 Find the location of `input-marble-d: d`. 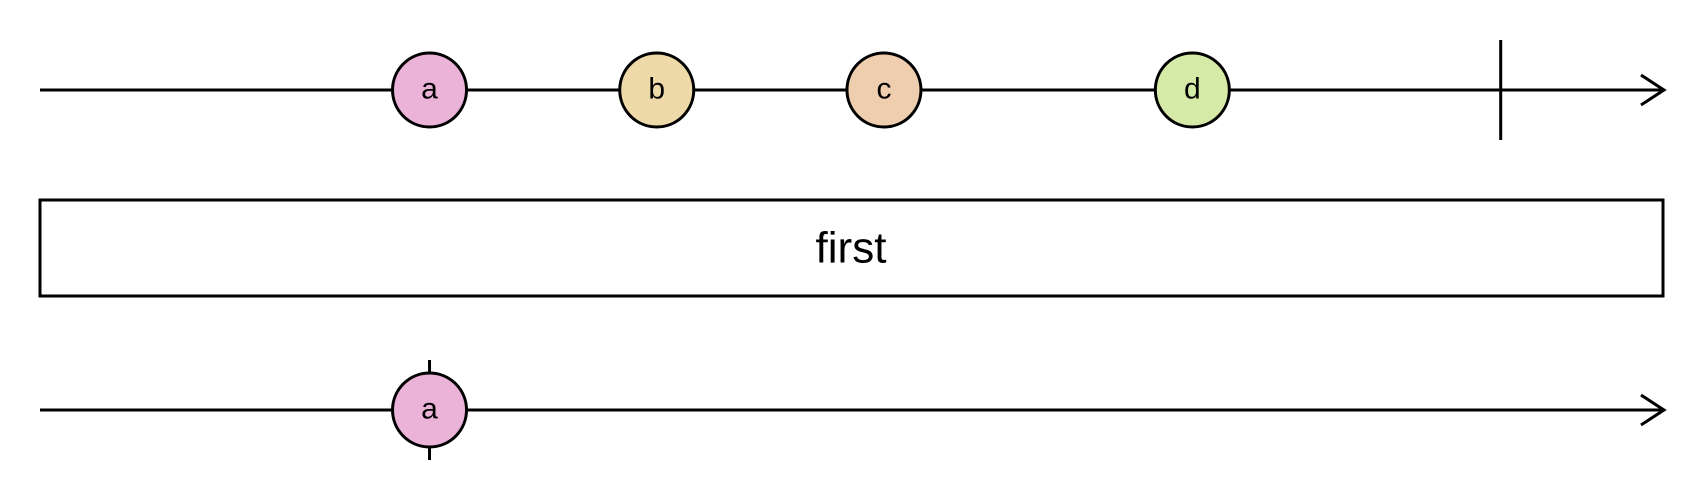

input-marble-d: d is located at coordinates (1192, 90).